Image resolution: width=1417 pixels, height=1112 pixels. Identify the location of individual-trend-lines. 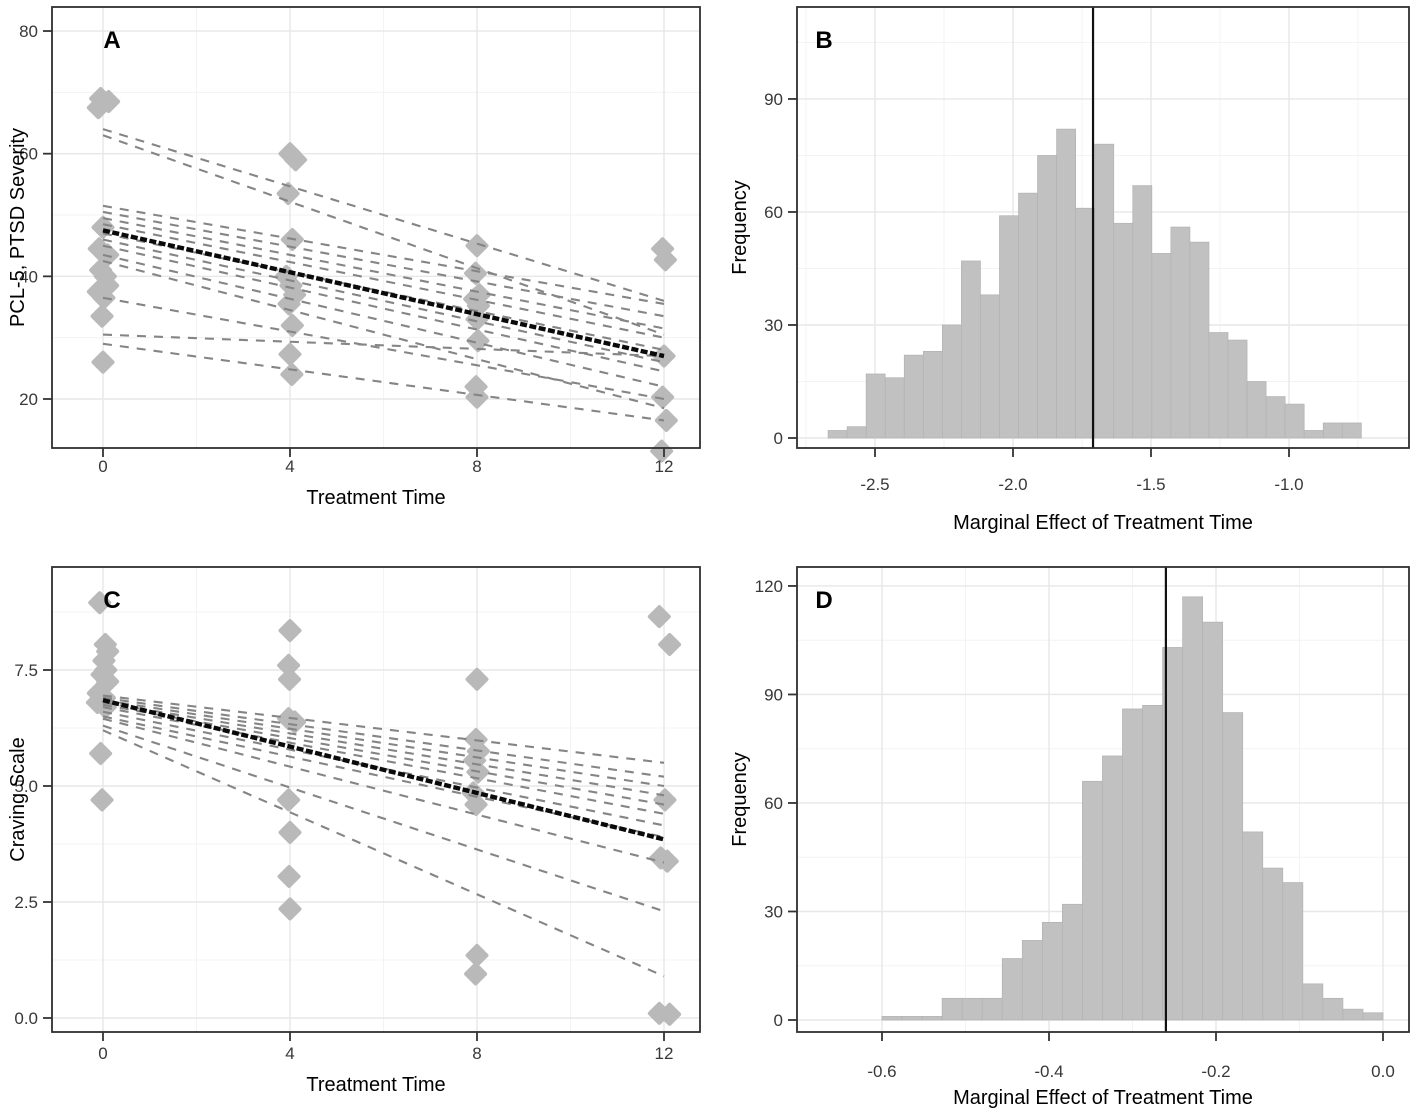
(383, 275).